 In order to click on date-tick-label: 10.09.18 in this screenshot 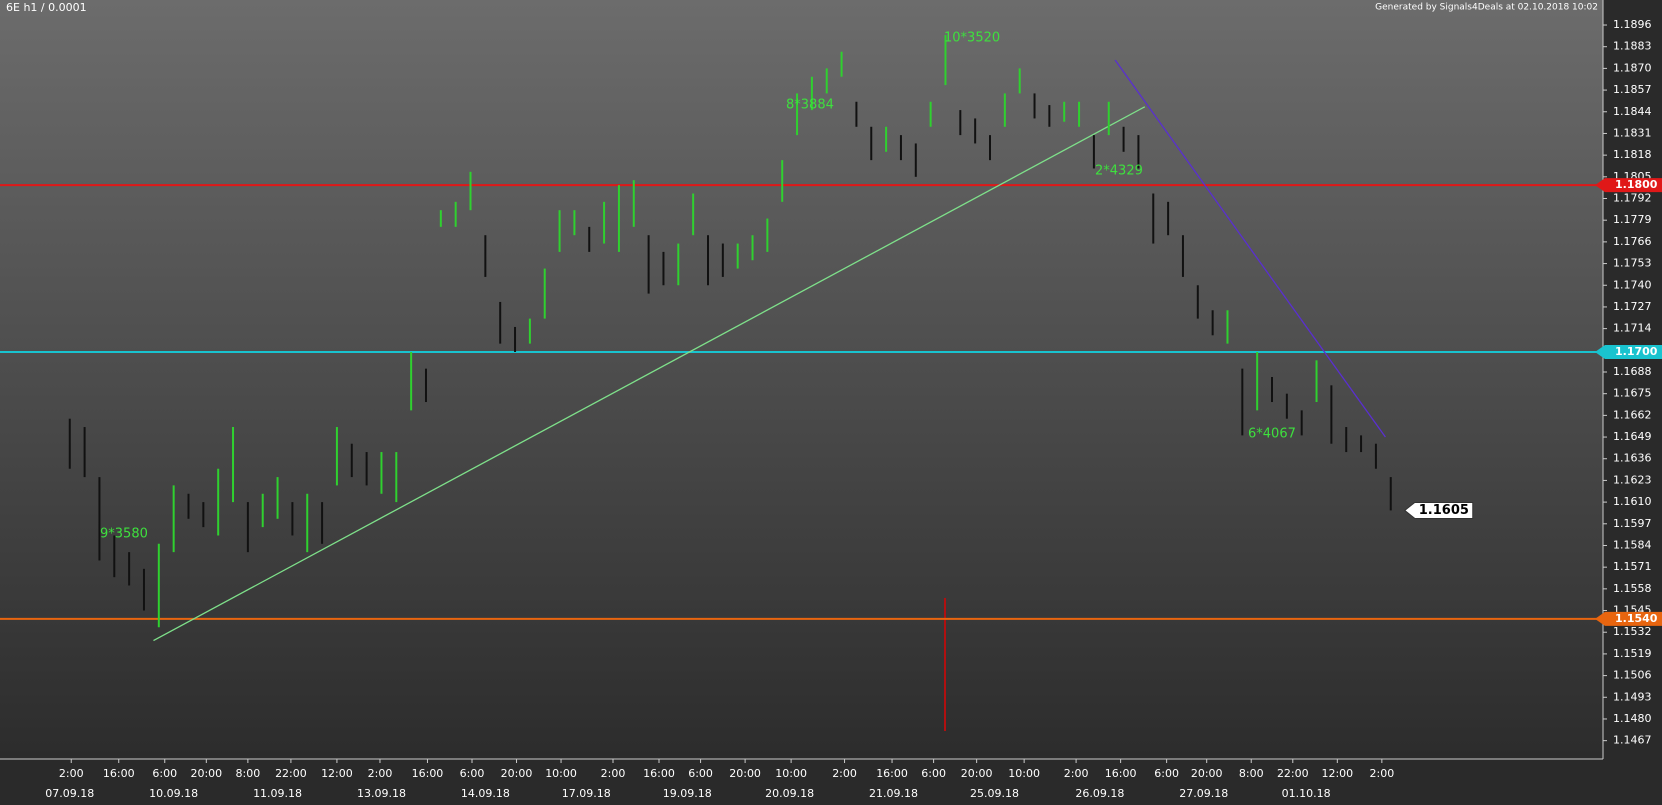, I will do `click(173, 793)`.